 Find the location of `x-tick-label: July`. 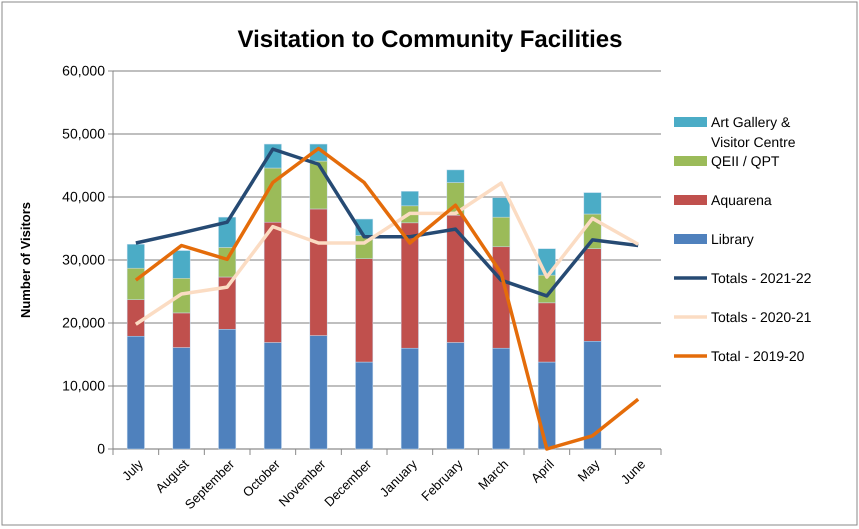

x-tick-label: July is located at coordinates (132, 470).